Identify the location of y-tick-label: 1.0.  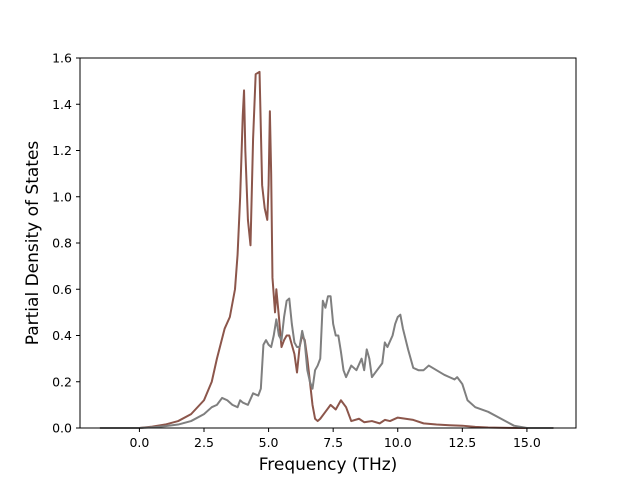
(62, 196).